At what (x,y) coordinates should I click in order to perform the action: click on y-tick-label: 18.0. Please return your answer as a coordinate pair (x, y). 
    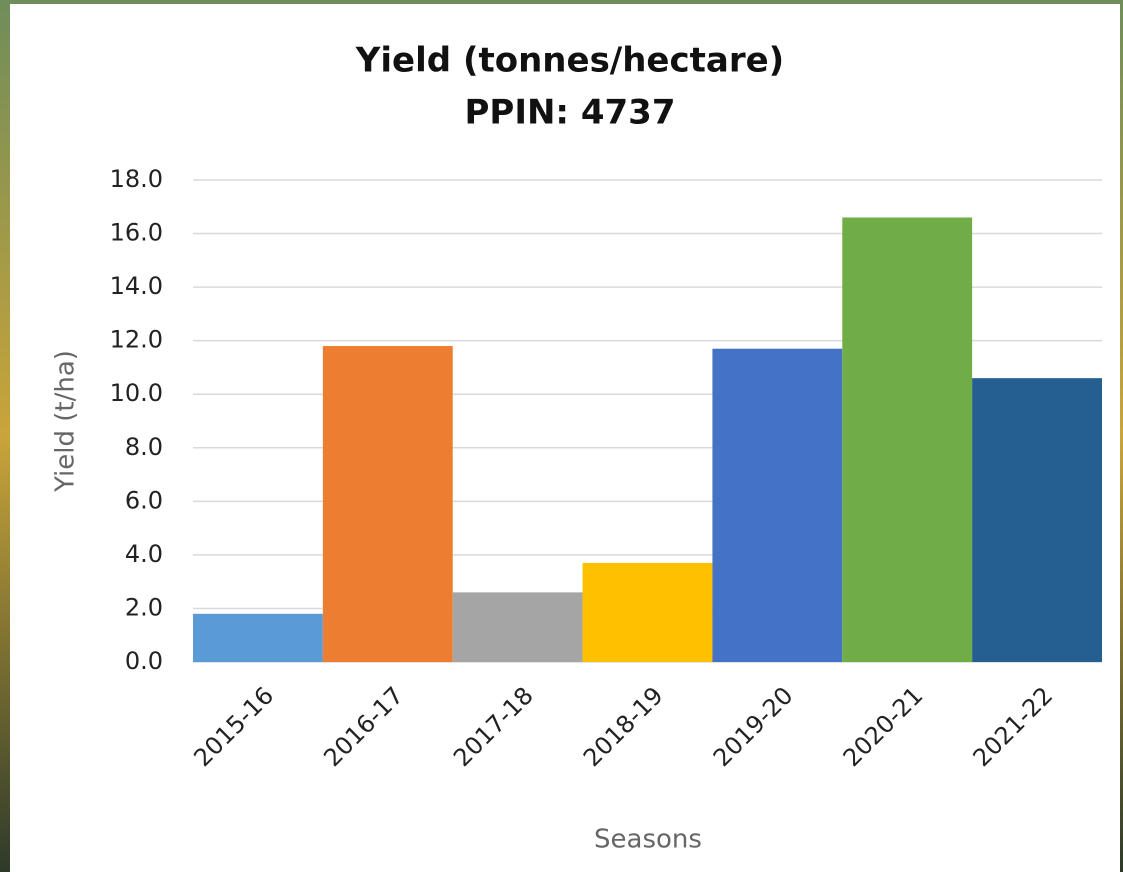
    Looking at the image, I should click on (136, 179).